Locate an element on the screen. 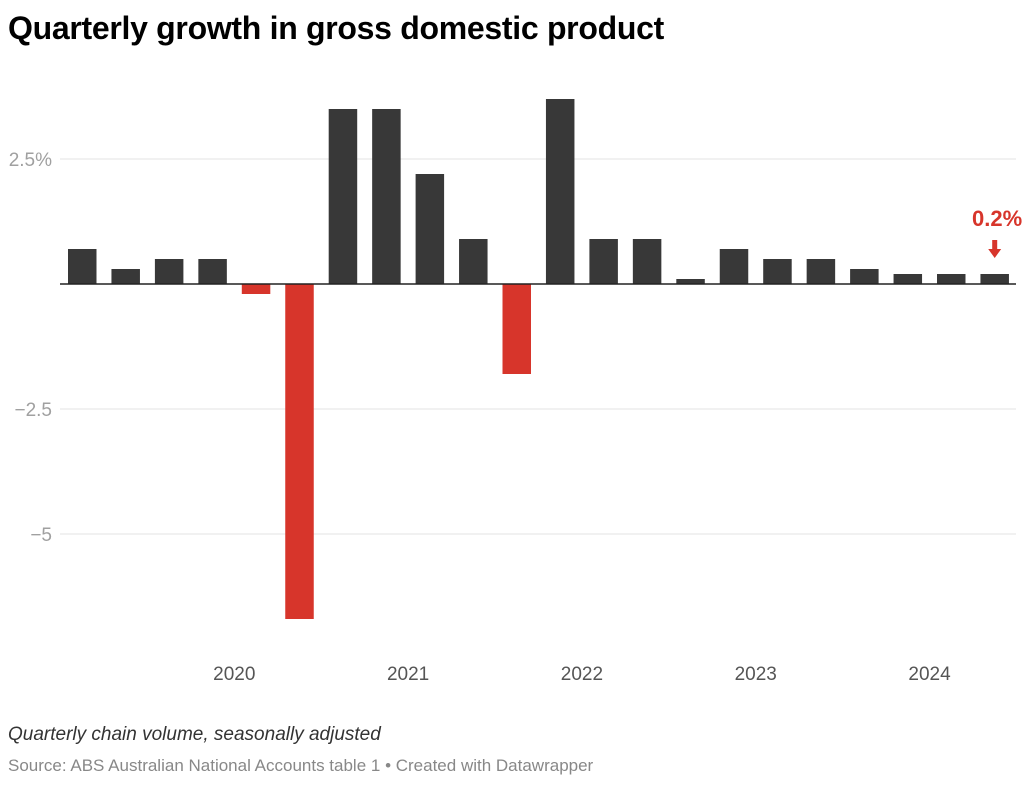  bar-q1-2021 is located at coordinates (430, 229).